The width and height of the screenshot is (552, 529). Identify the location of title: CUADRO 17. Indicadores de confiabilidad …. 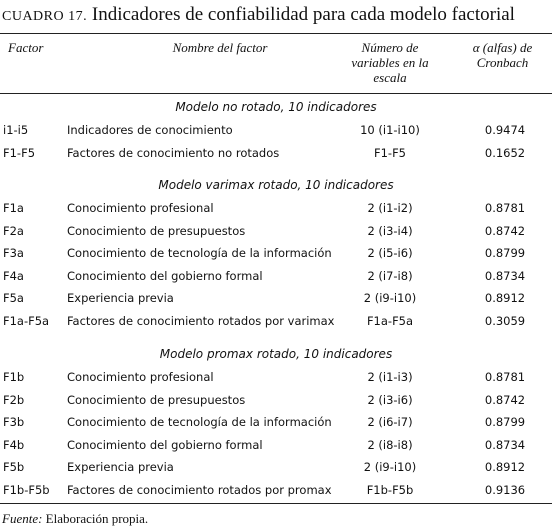
(258, 15).